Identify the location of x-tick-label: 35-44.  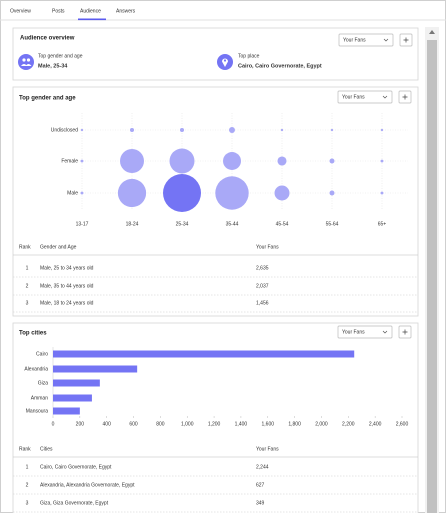
(232, 224).